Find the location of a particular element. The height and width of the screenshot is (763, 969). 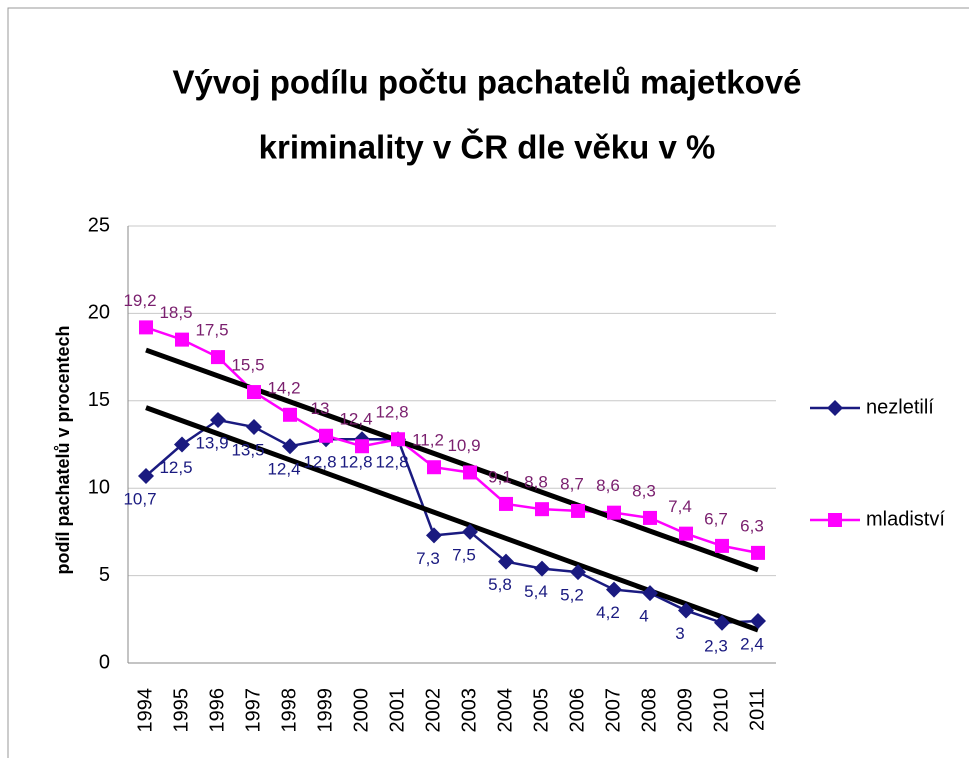

x-tick-label: 2011 is located at coordinates (757, 709).